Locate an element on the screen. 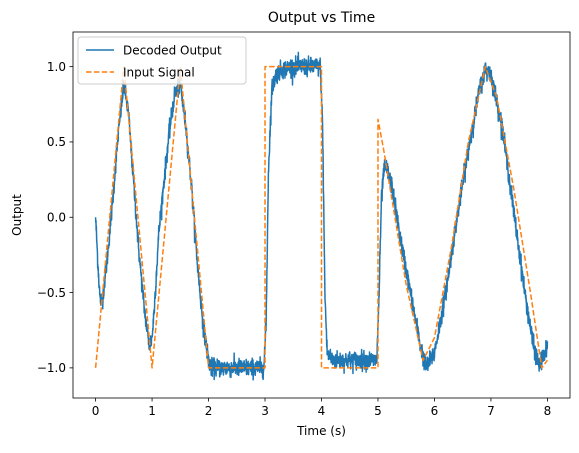 Image resolution: width=579 pixels, height=453 pixels. x-tick-label: 4 is located at coordinates (322, 411).